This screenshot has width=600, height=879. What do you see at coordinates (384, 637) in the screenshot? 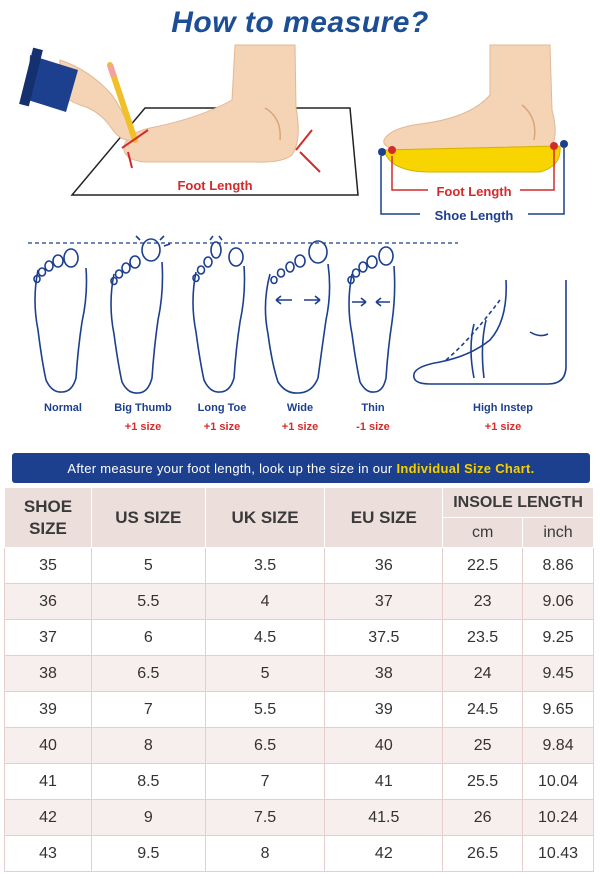
I see `eu-size-cell: 37.5` at bounding box center [384, 637].